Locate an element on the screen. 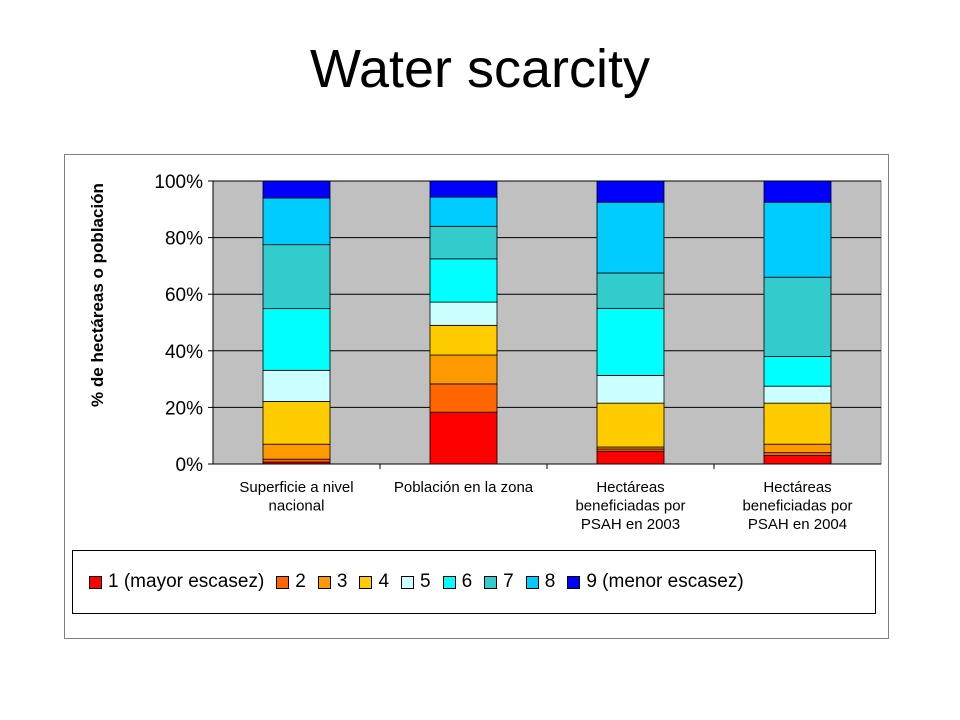 The image size is (960, 720). x-tick-label: Población en la zona is located at coordinates (464, 487).